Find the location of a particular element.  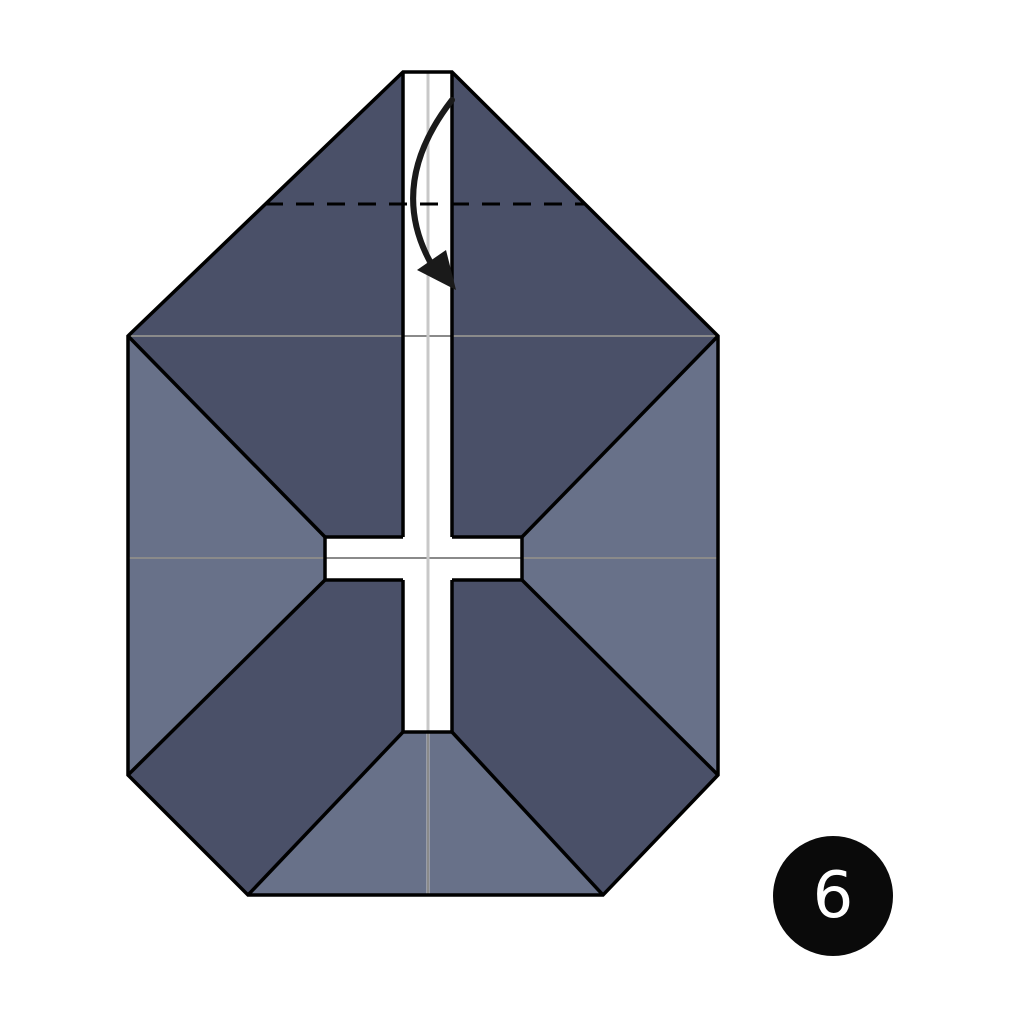

left-light-panel is located at coordinates (226, 555).